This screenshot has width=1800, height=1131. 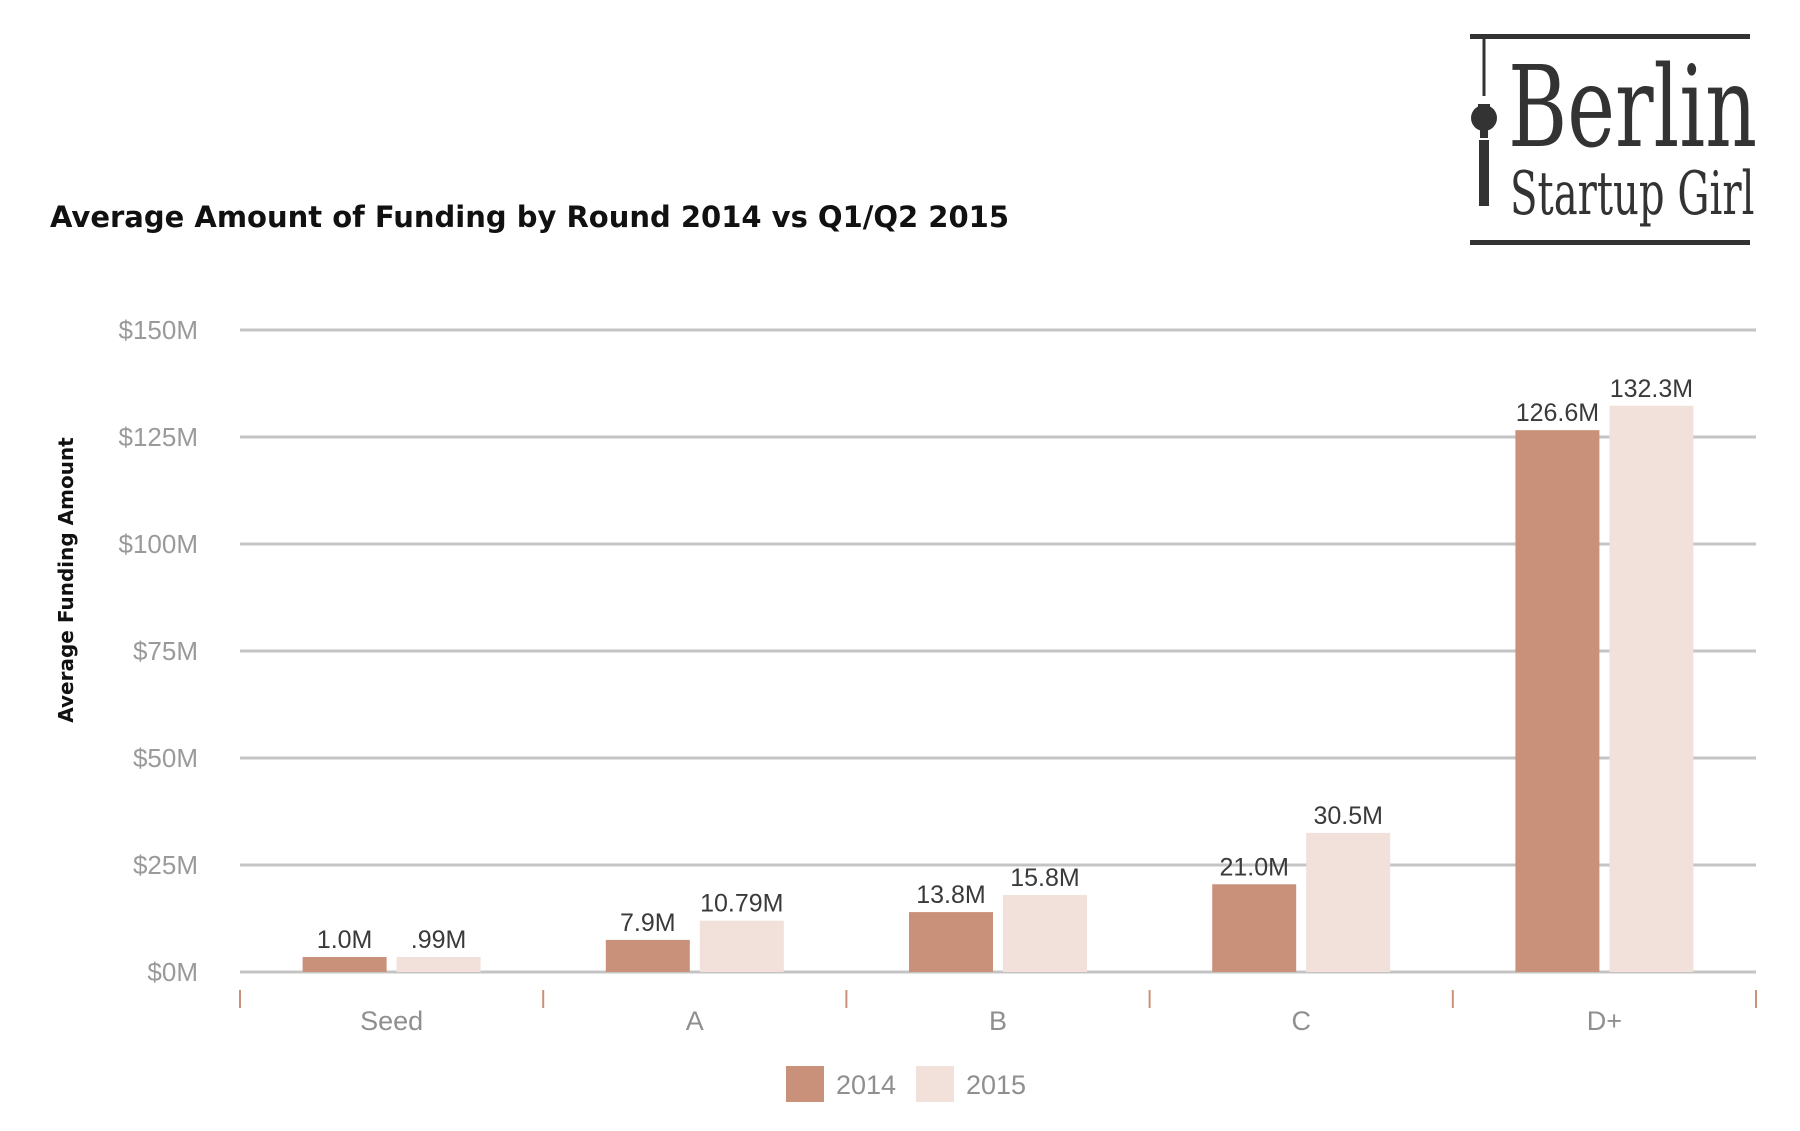 What do you see at coordinates (1347, 816) in the screenshot?
I see `value-label: 30.5M` at bounding box center [1347, 816].